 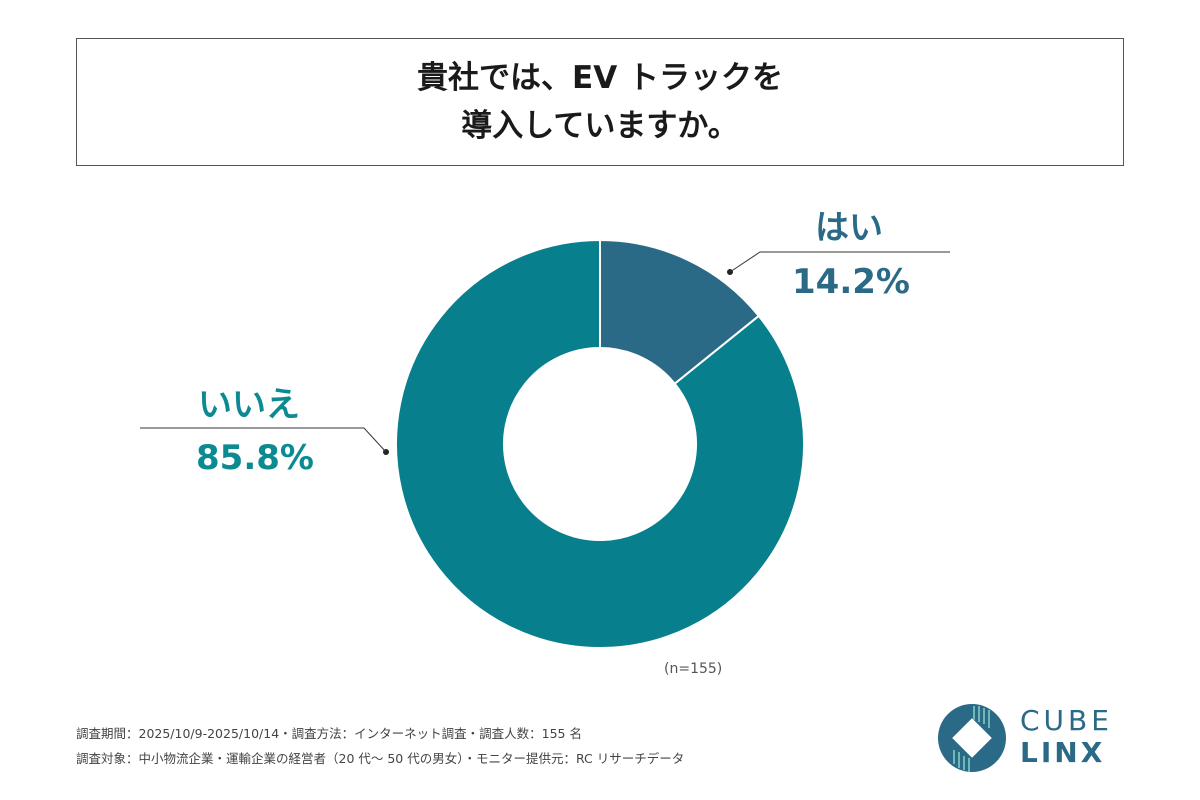 I want to click on label-no-category: いいえ, so click(x=249, y=405).